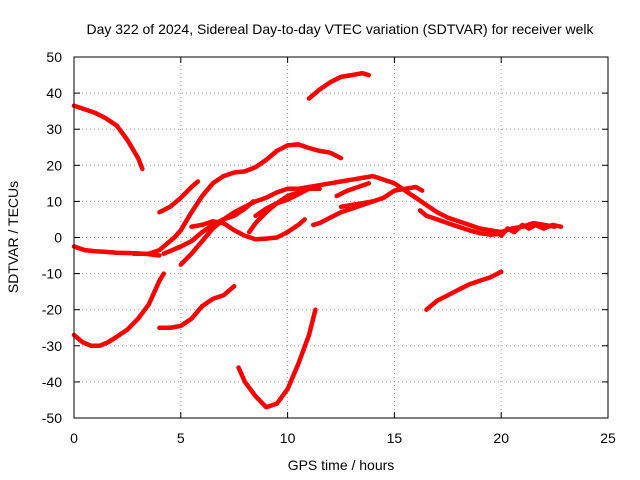 Image resolution: width=640 pixels, height=480 pixels. I want to click on x-tick-label: 10, so click(288, 438).